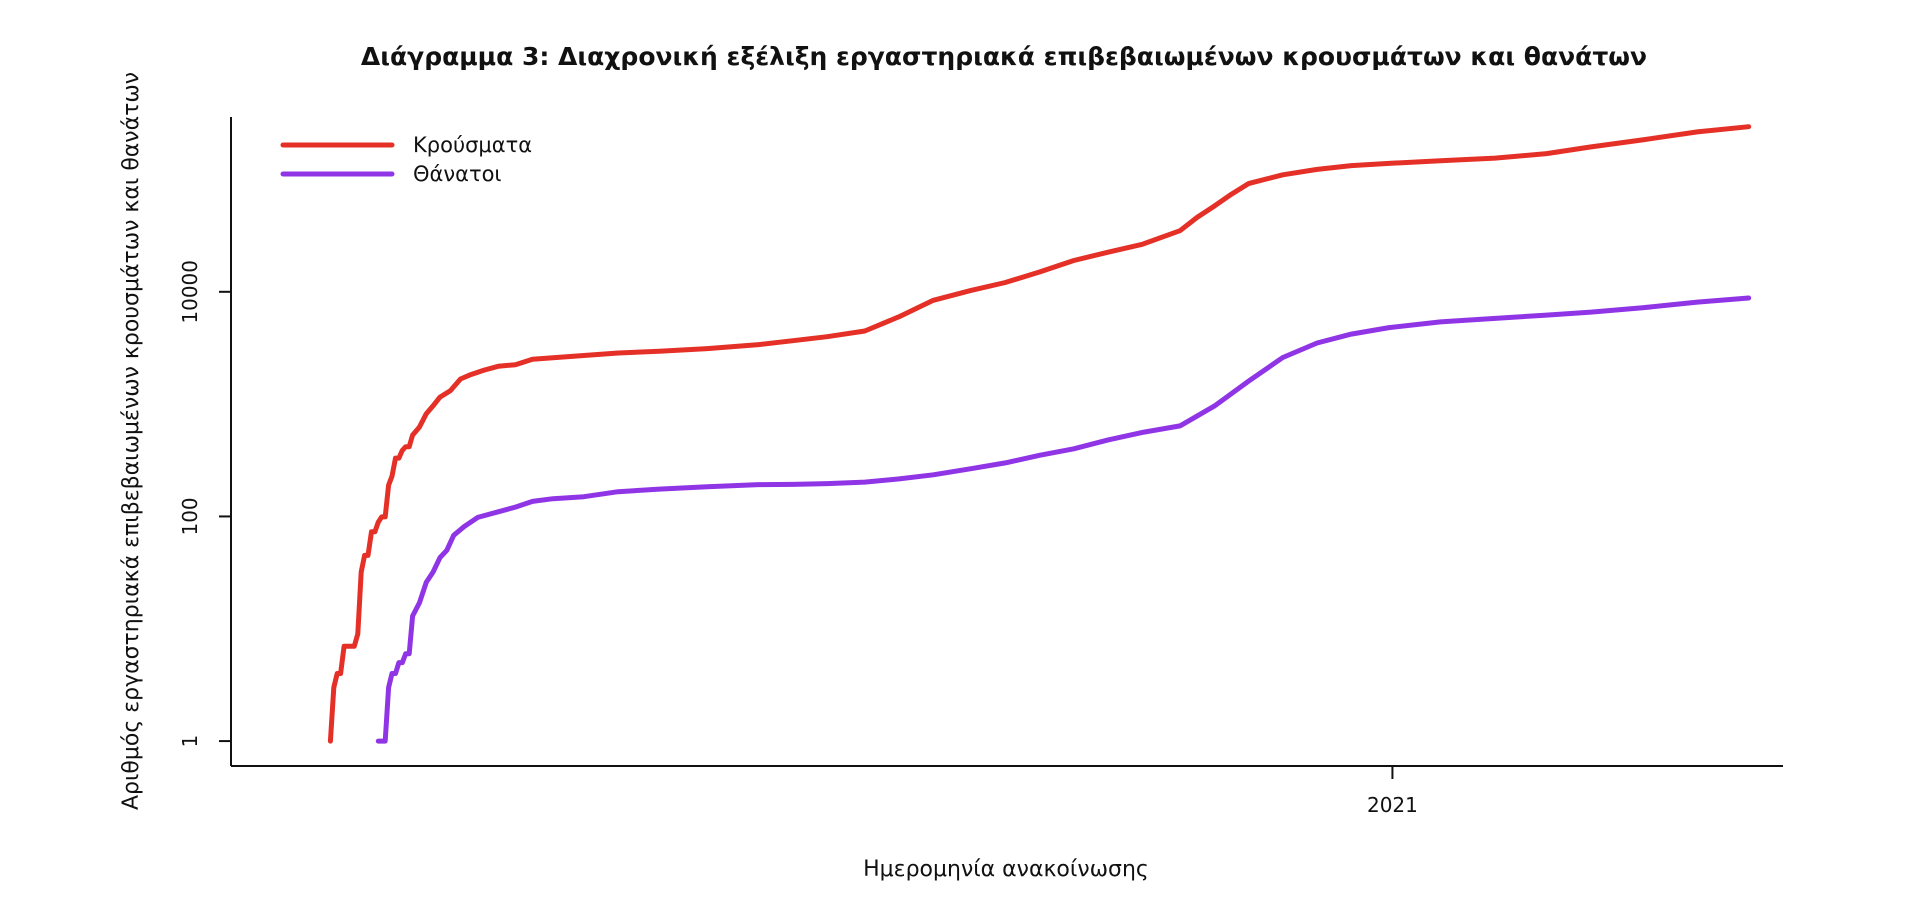 Image resolution: width=1920 pixels, height=903 pixels. Describe the element at coordinates (190, 741) in the screenshot. I see `y-tick-label-0: 1` at that location.